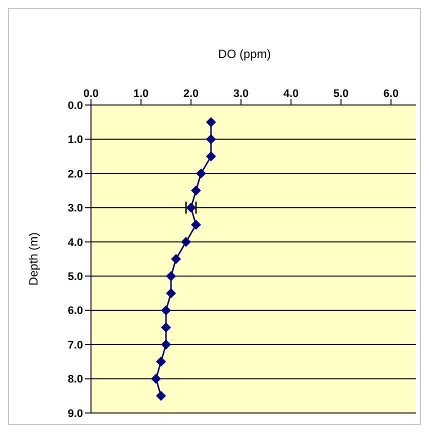 This screenshot has height=433, width=429. Describe the element at coordinates (391, 94) in the screenshot. I see `x-tick-label: 6.0` at that location.